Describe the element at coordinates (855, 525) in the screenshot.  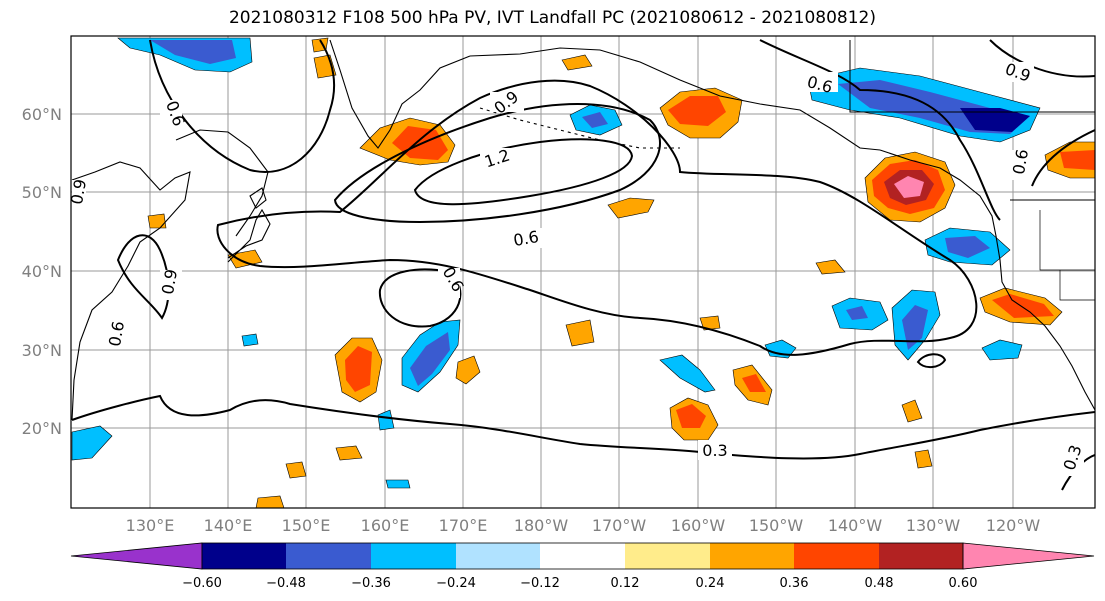
I see `lon-label: 140°W` at that location.